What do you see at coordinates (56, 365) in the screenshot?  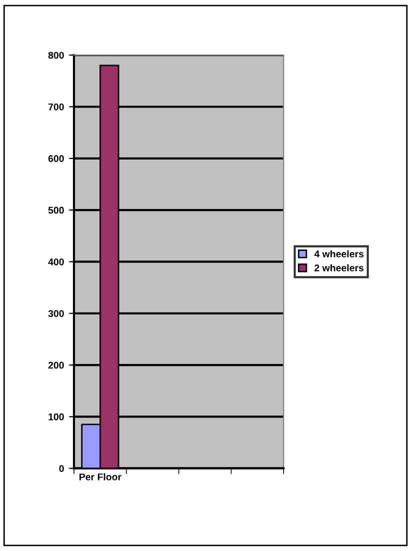 I see `y-tick-label: 200` at bounding box center [56, 365].